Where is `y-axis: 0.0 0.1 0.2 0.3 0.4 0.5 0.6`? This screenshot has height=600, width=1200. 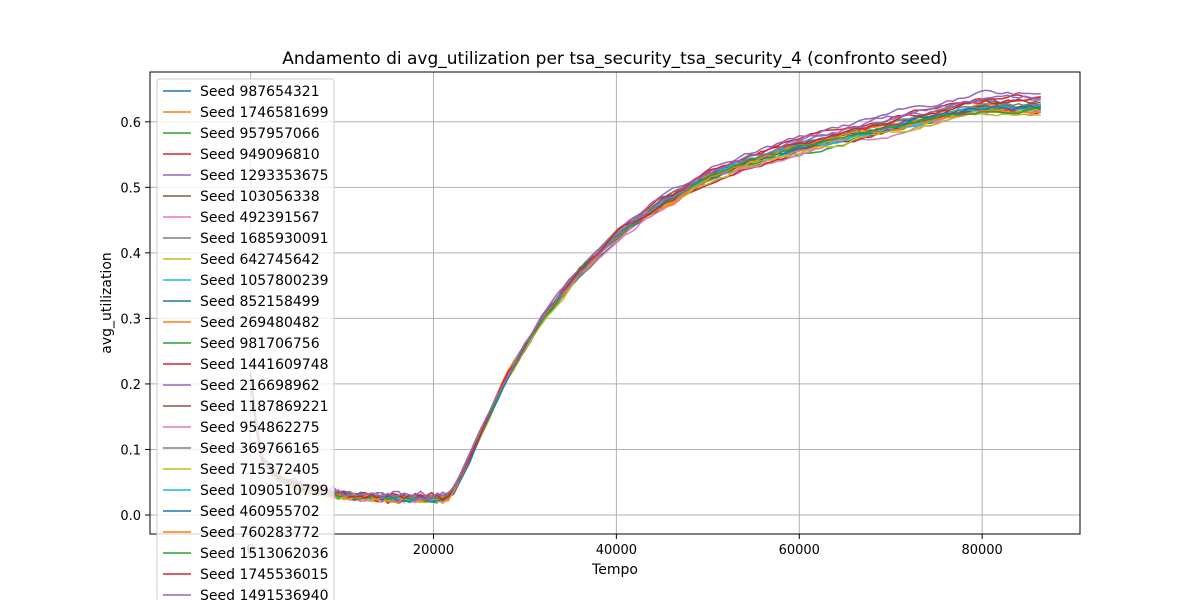 y-axis: 0.0 0.1 0.2 0.3 0.4 0.5 0.6 is located at coordinates (135, 320).